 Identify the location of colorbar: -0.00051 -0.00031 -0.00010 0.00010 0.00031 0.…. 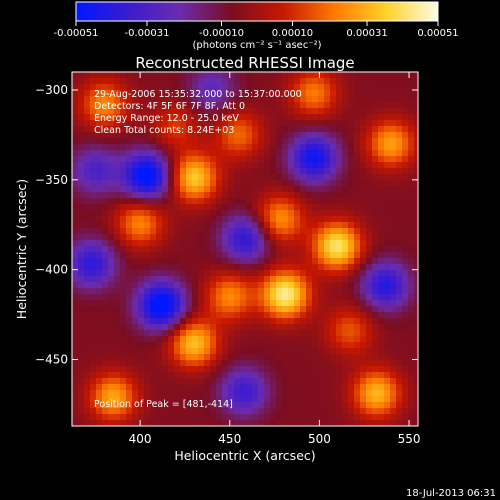
(256, 26).